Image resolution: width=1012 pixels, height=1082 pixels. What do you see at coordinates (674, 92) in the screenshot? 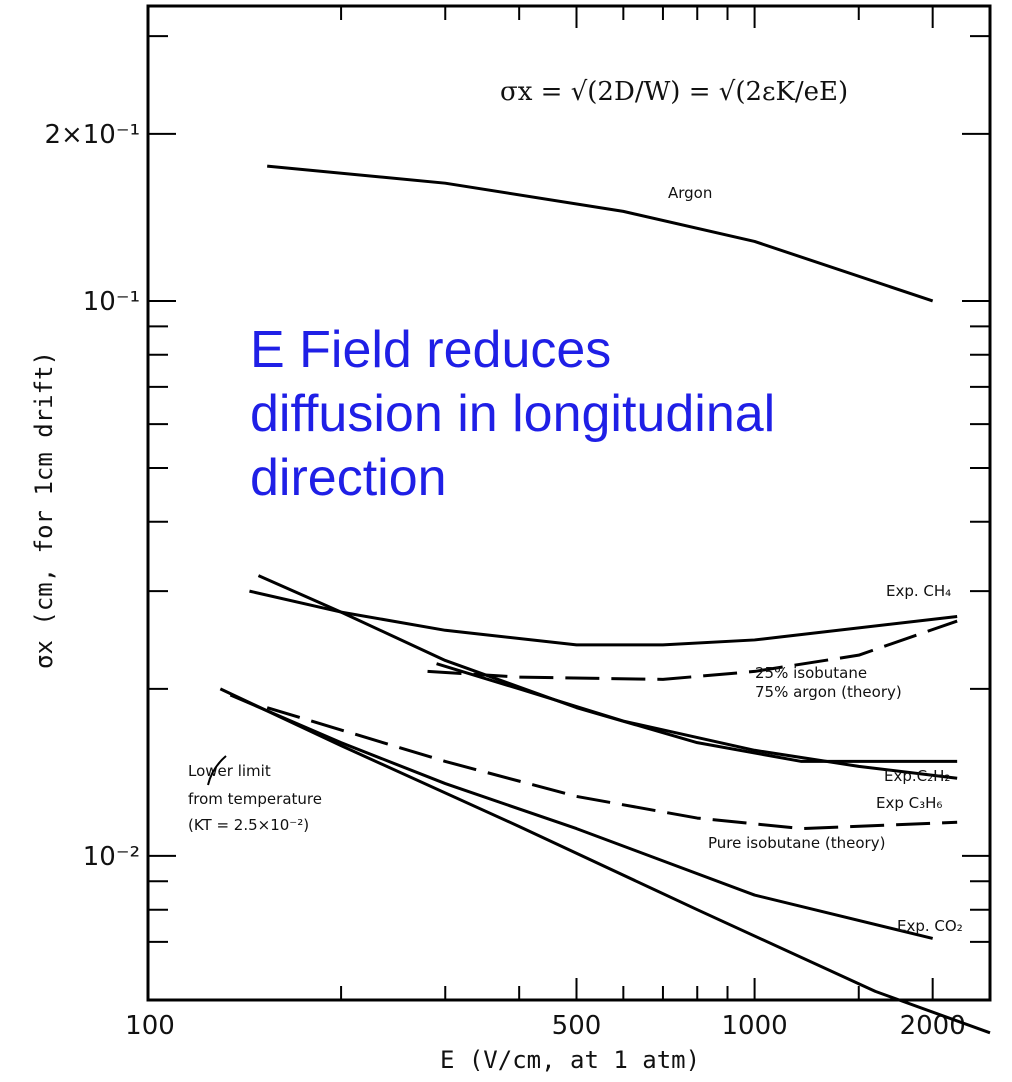
I see `formula: σx = √(2D/W) = √(2εK/eE)` at bounding box center [674, 92].